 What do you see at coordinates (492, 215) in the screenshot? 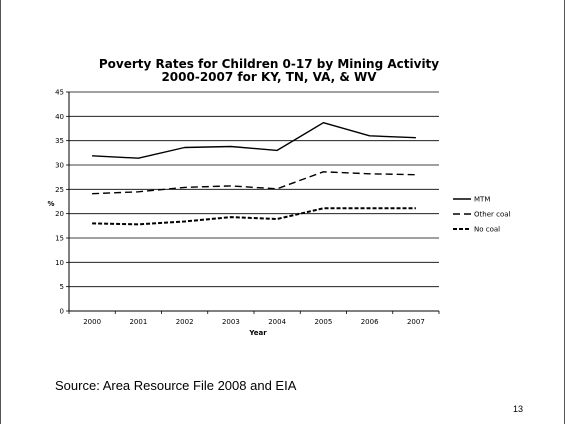
I see `legend-label-other-coal: Other coal` at bounding box center [492, 215].